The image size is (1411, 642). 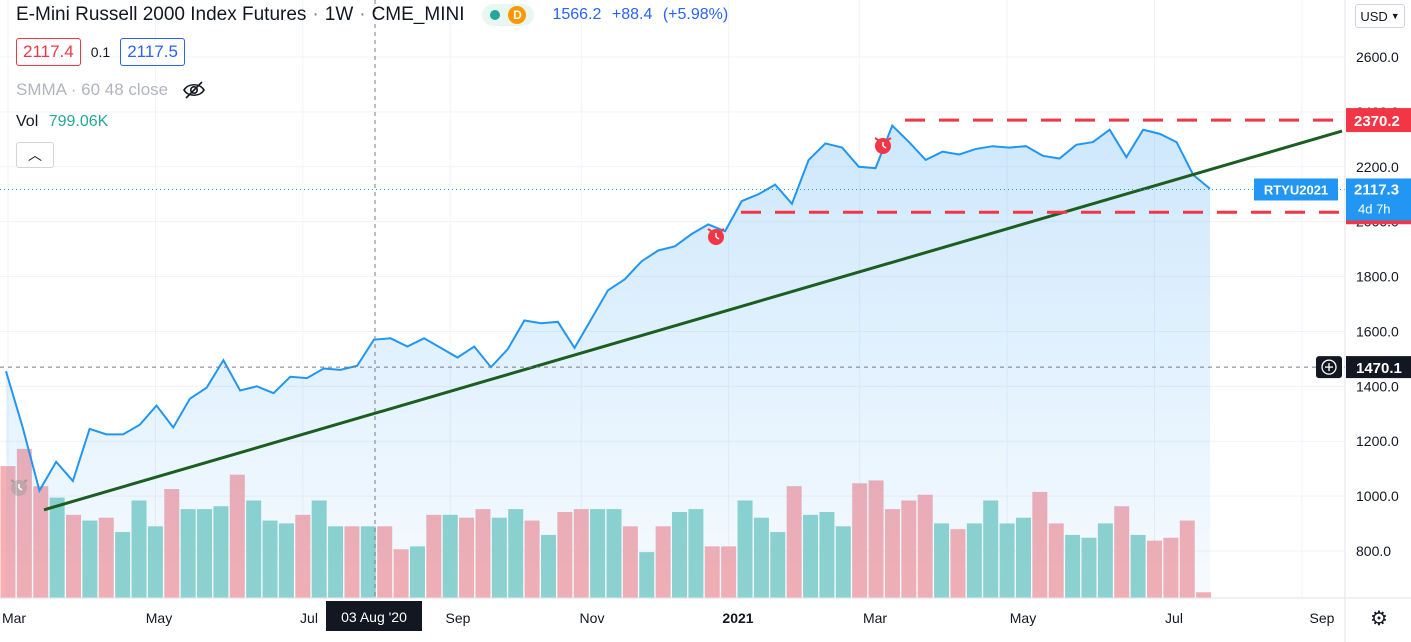 I want to click on last-price-box, so click(x=1378, y=199).